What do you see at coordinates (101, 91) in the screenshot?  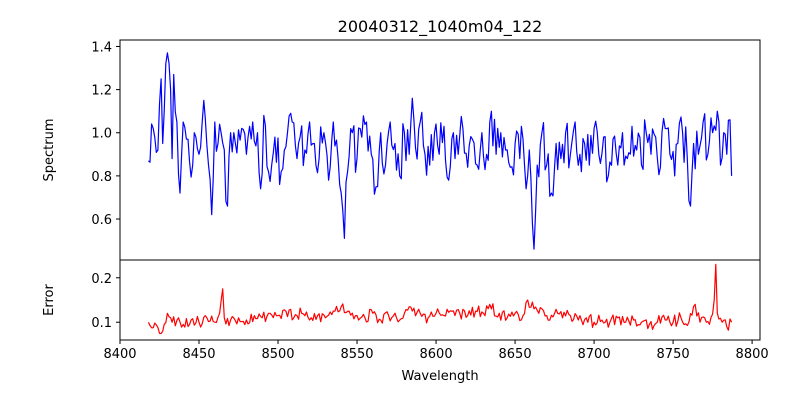 I see `spectrum-ytick-label: 1.2` at bounding box center [101, 91].